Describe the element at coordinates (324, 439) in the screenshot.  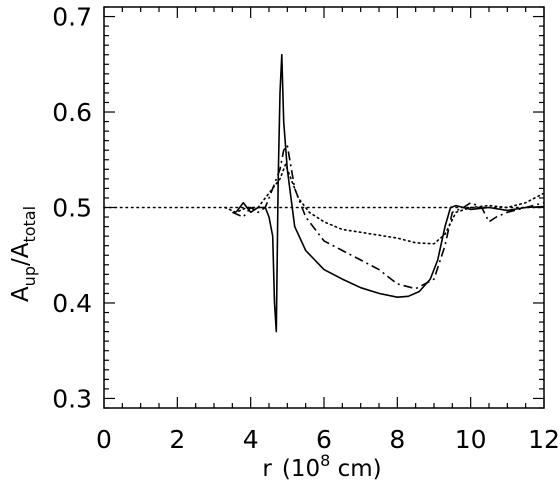
I see `x-tick-label: 6` at that location.